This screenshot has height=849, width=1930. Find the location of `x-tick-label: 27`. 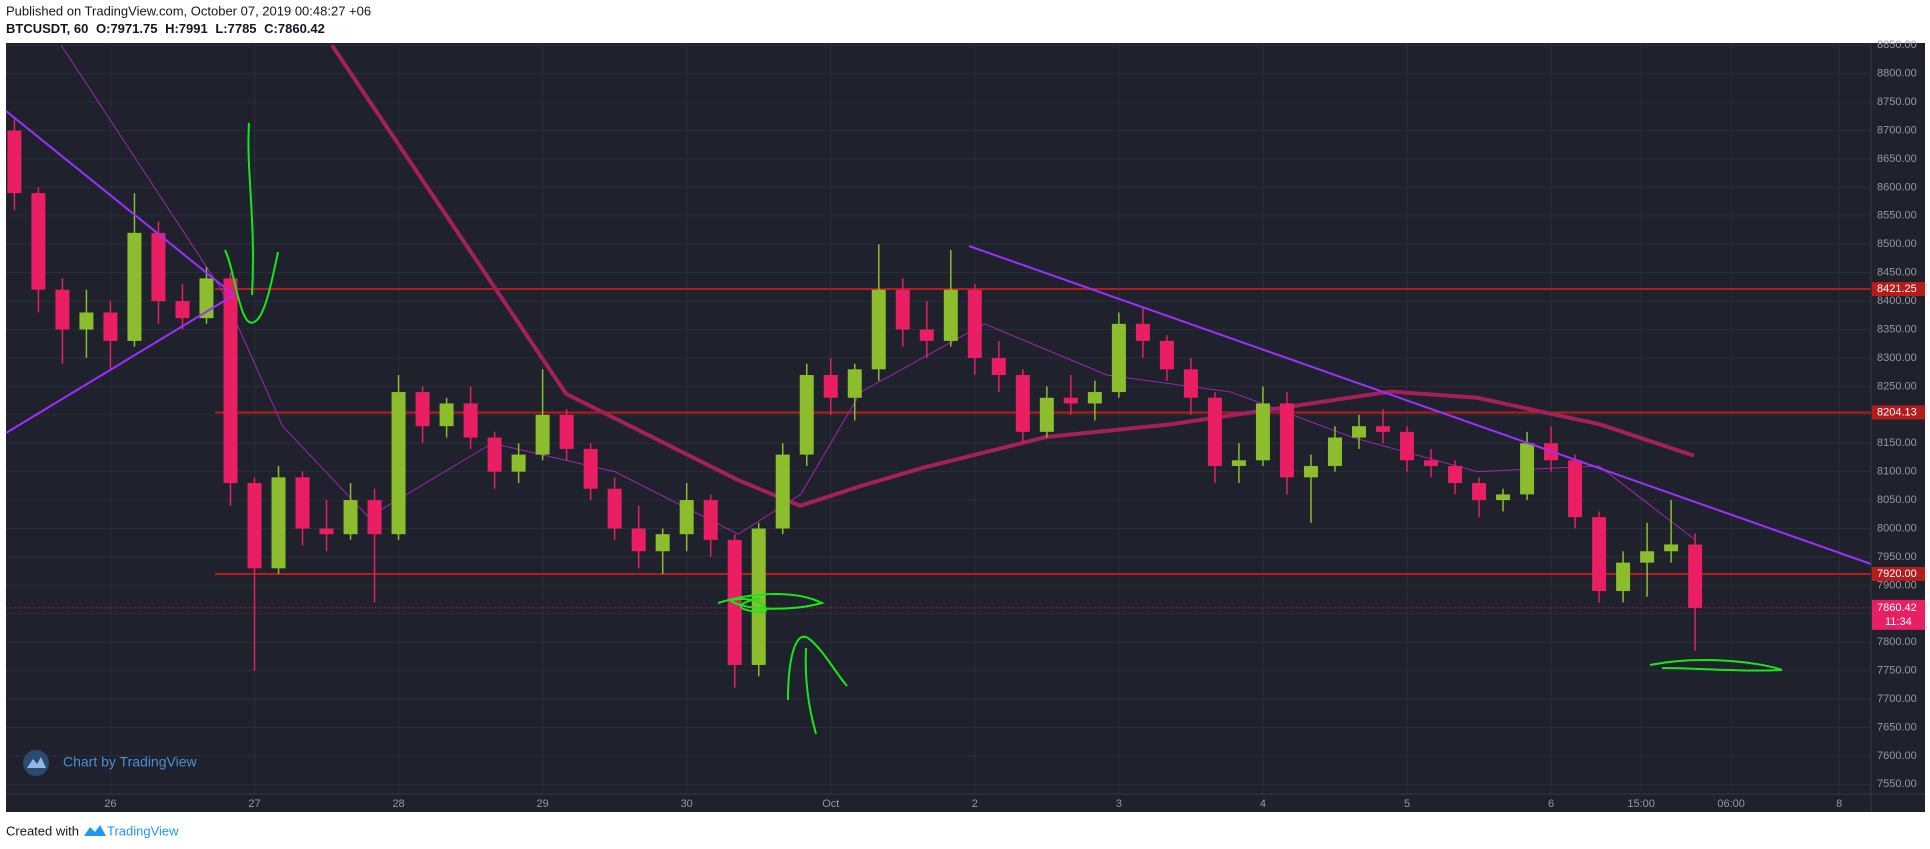

x-tick-label: 27 is located at coordinates (254, 804).